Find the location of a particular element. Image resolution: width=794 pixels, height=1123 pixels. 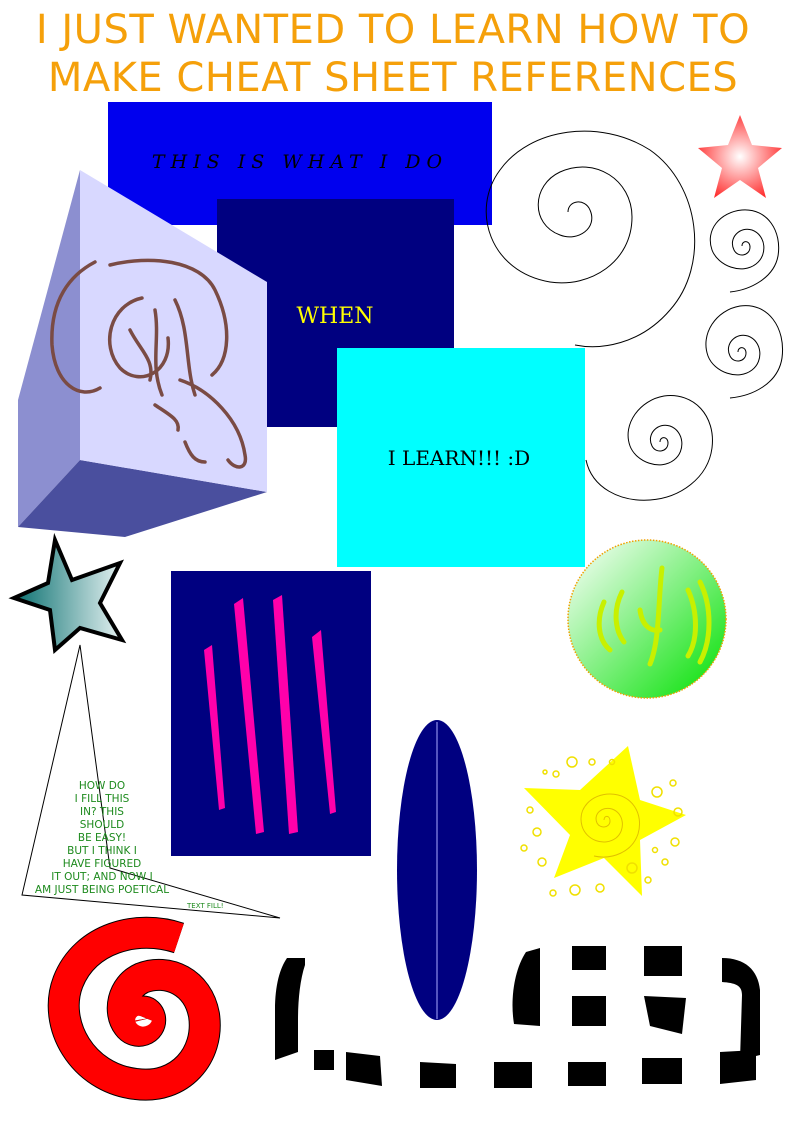

text-triangle is located at coordinates (151, 781).